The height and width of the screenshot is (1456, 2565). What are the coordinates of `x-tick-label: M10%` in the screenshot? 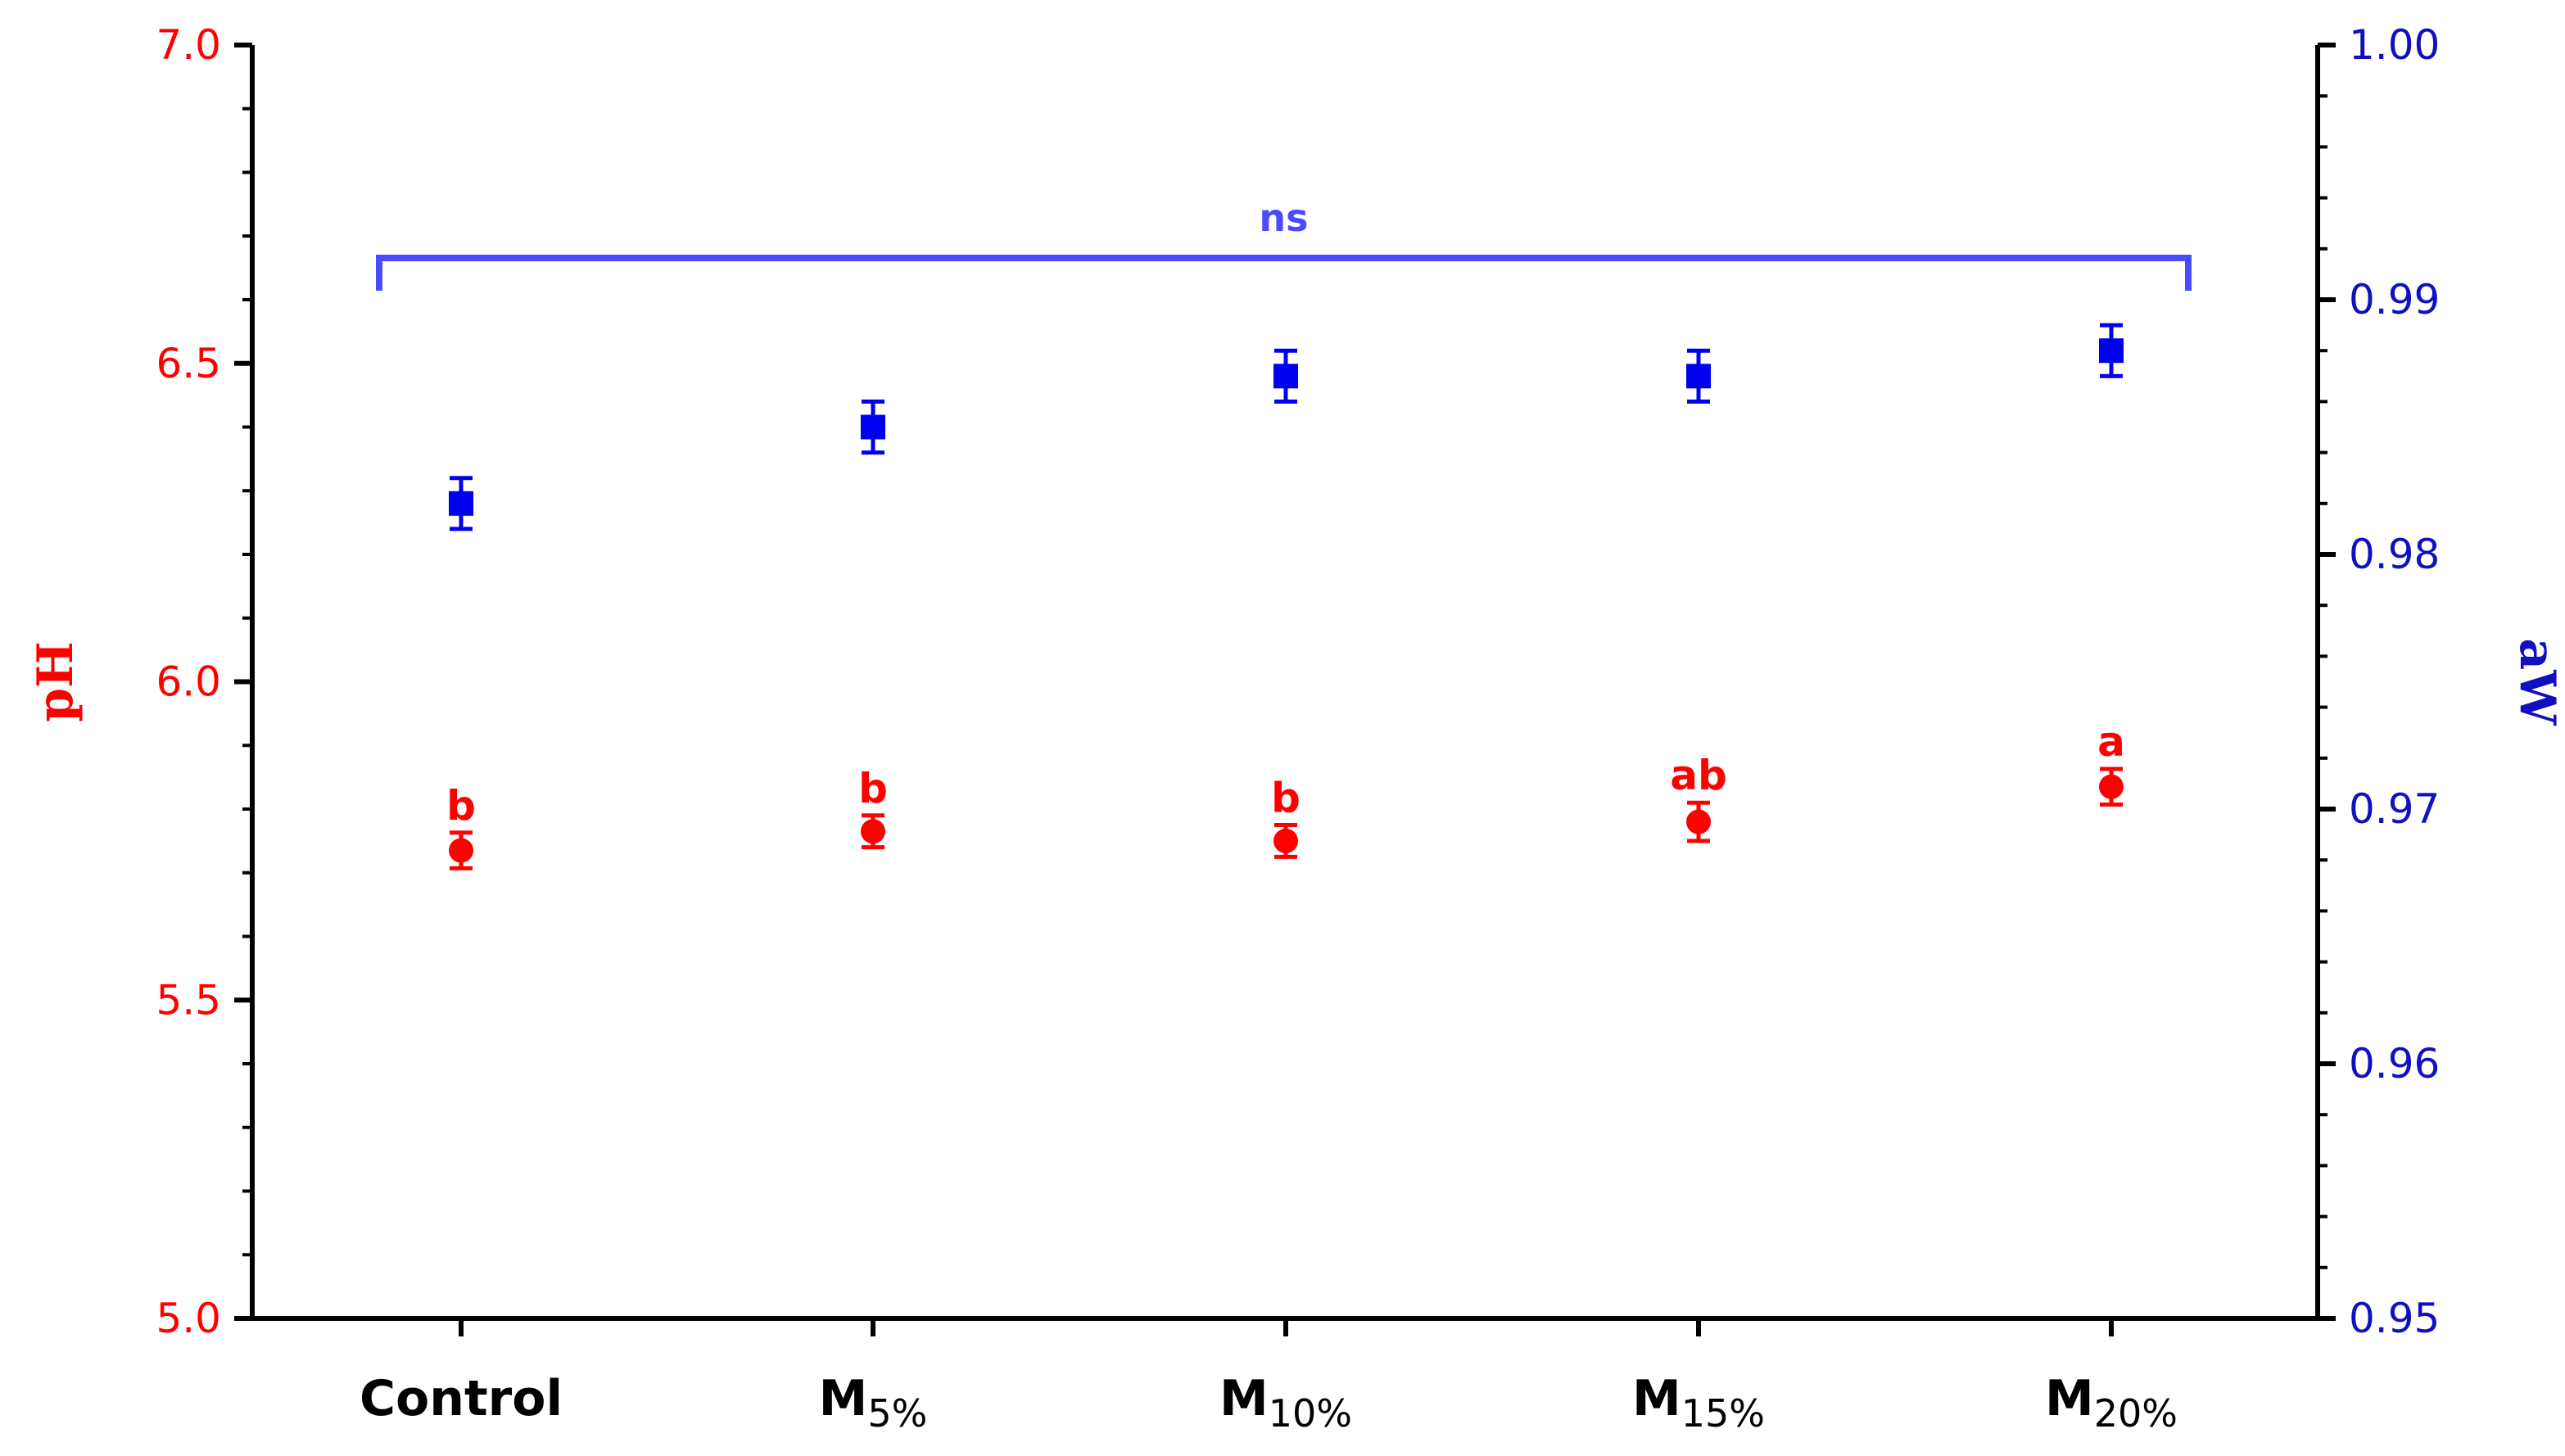 It's located at (1286, 1403).